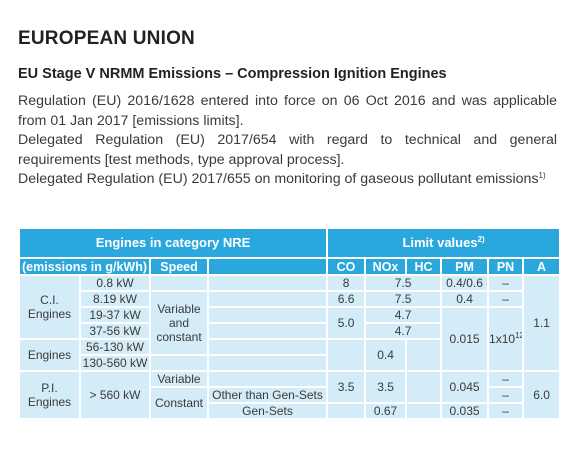 Image resolution: width=583 pixels, height=451 pixels. I want to click on table-row: Constant Other than Gen-Sets –, so click(289, 403).